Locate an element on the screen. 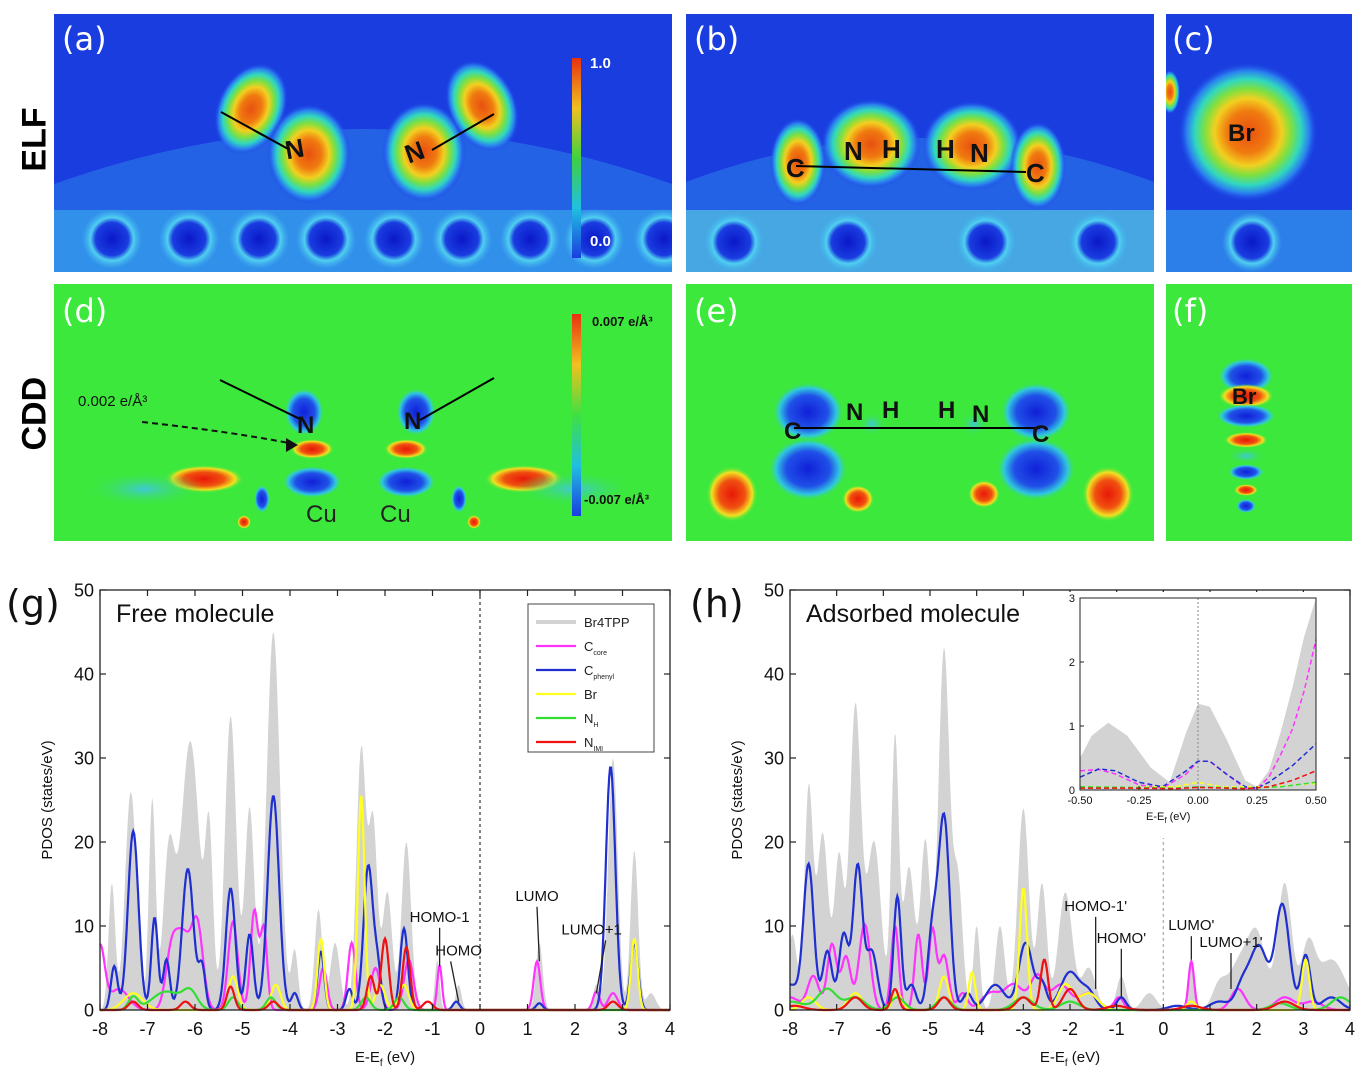  legend-entry: Cphenyl is located at coordinates (599, 672).